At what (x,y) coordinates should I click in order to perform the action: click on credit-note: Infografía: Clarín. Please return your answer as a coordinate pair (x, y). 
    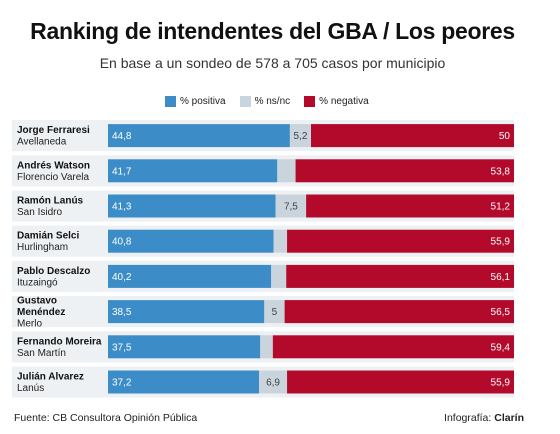
    Looking at the image, I should click on (484, 418).